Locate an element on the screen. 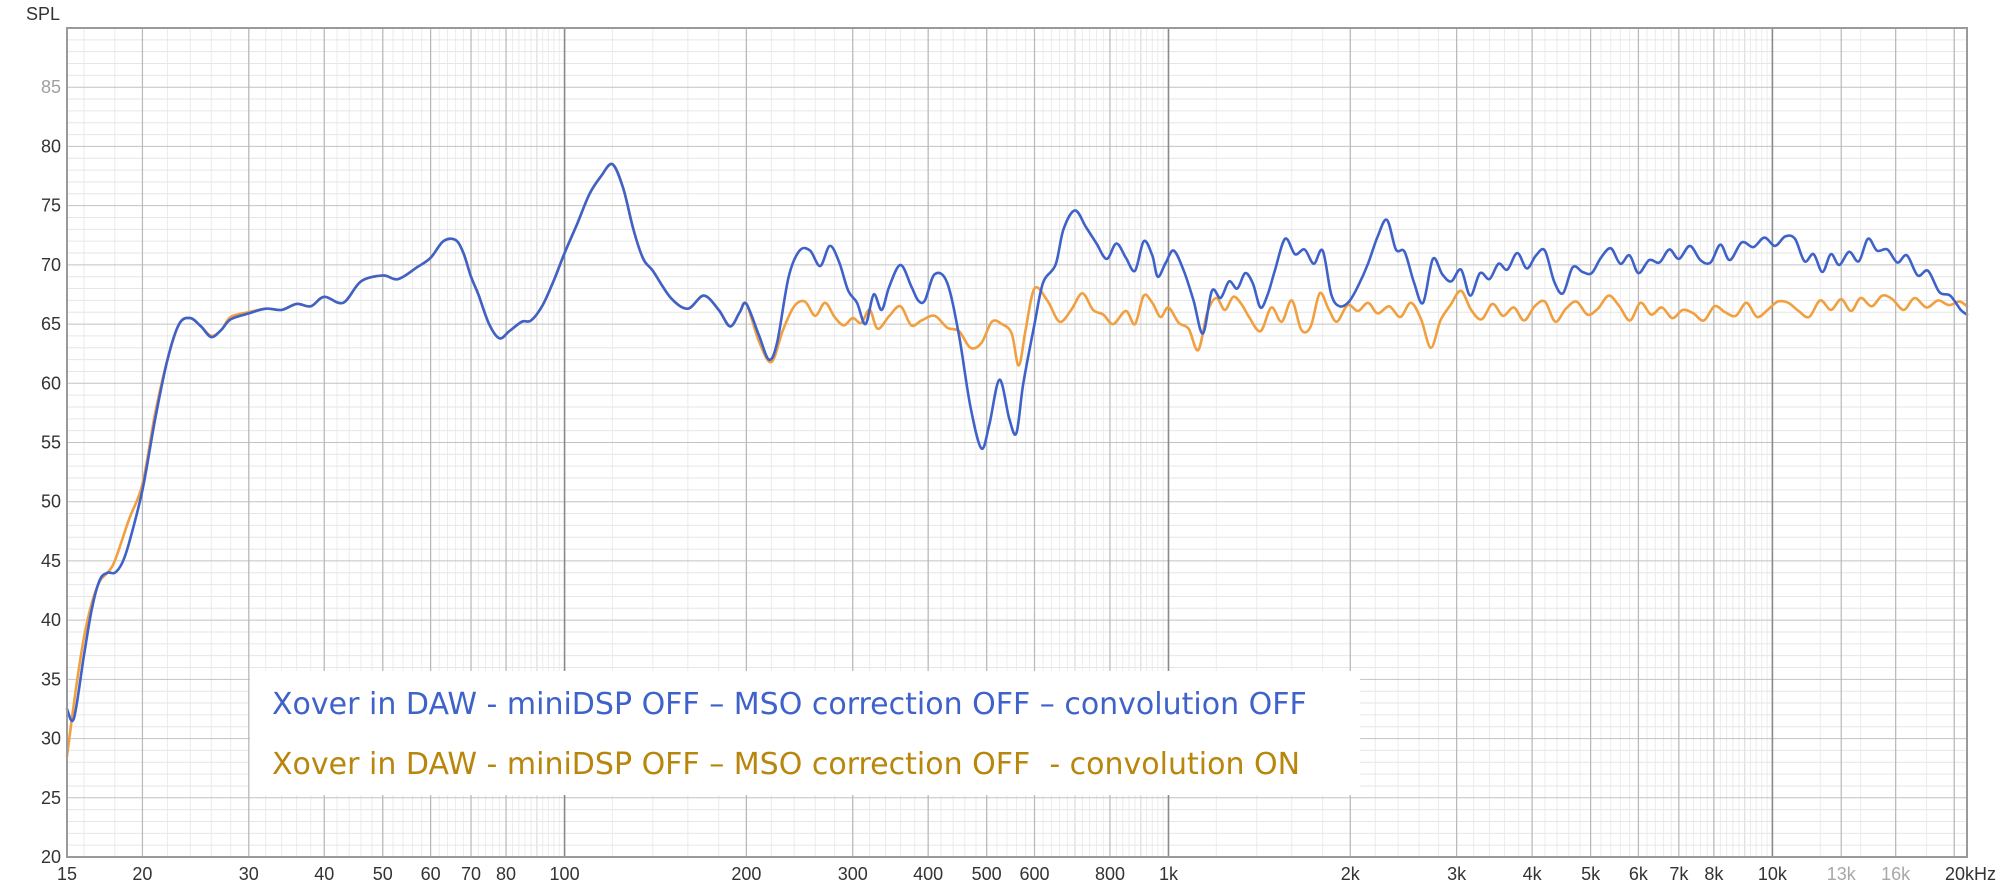 The width and height of the screenshot is (2000, 889). legend-background is located at coordinates (805, 733).